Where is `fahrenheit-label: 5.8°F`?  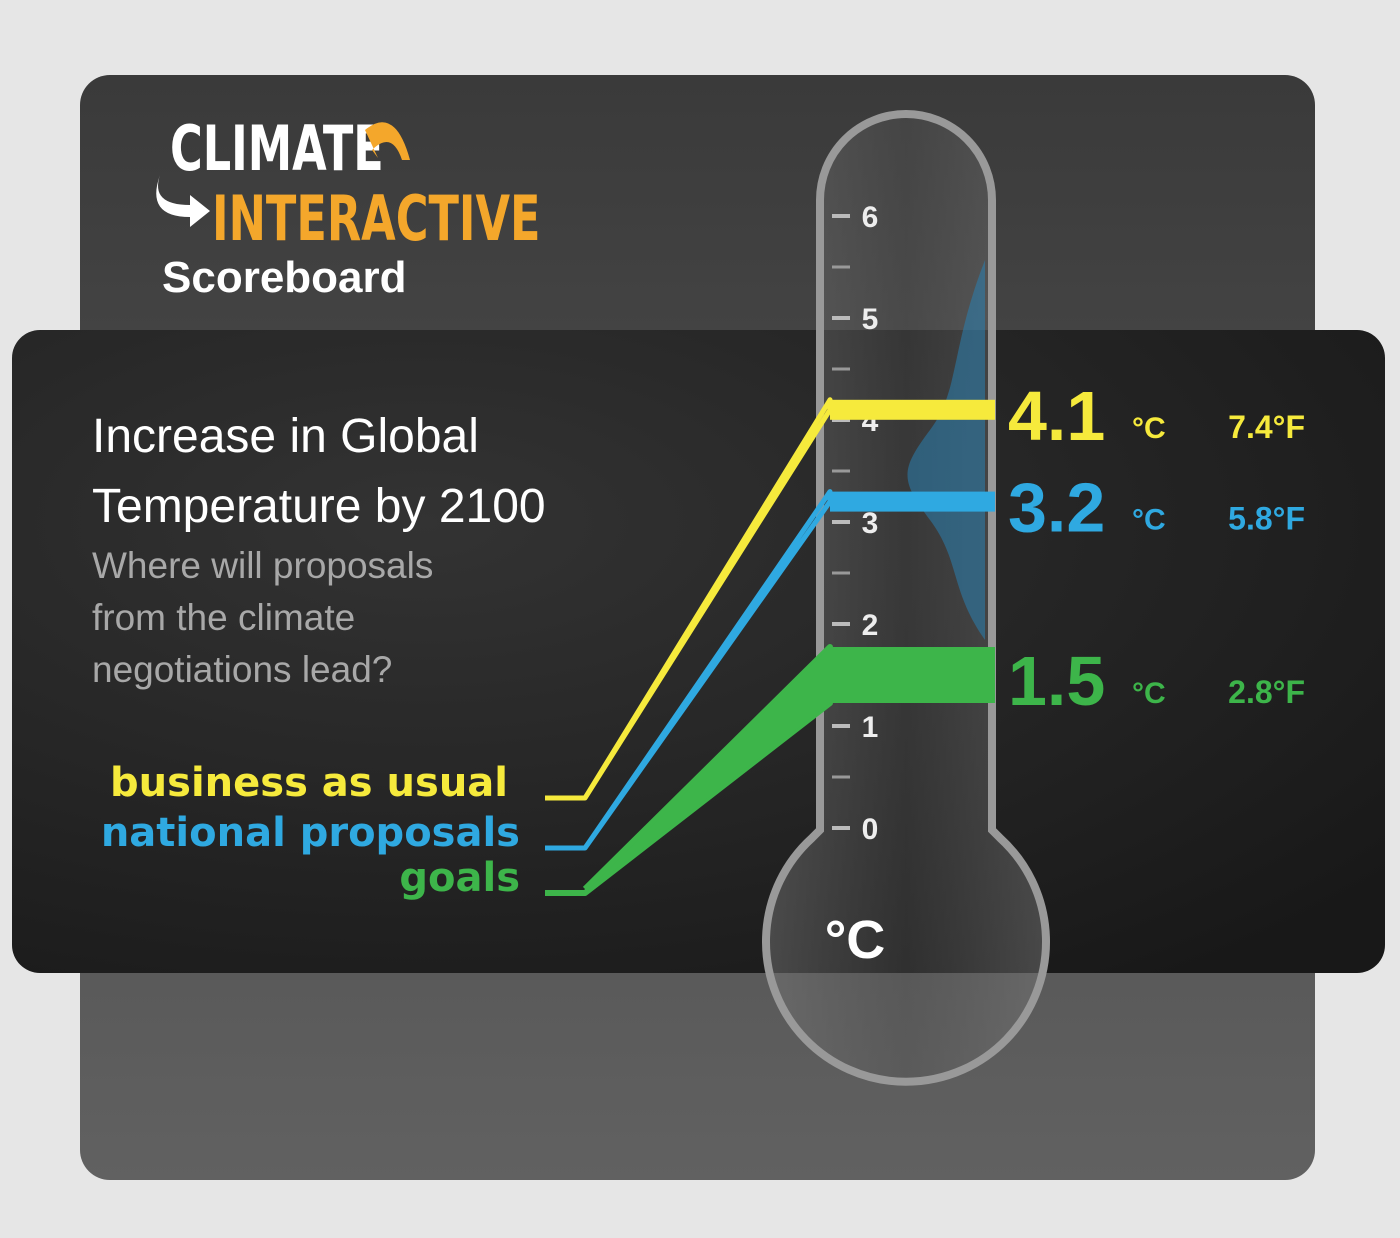
fahrenheit-label: 5.8°F is located at coordinates (1266, 519).